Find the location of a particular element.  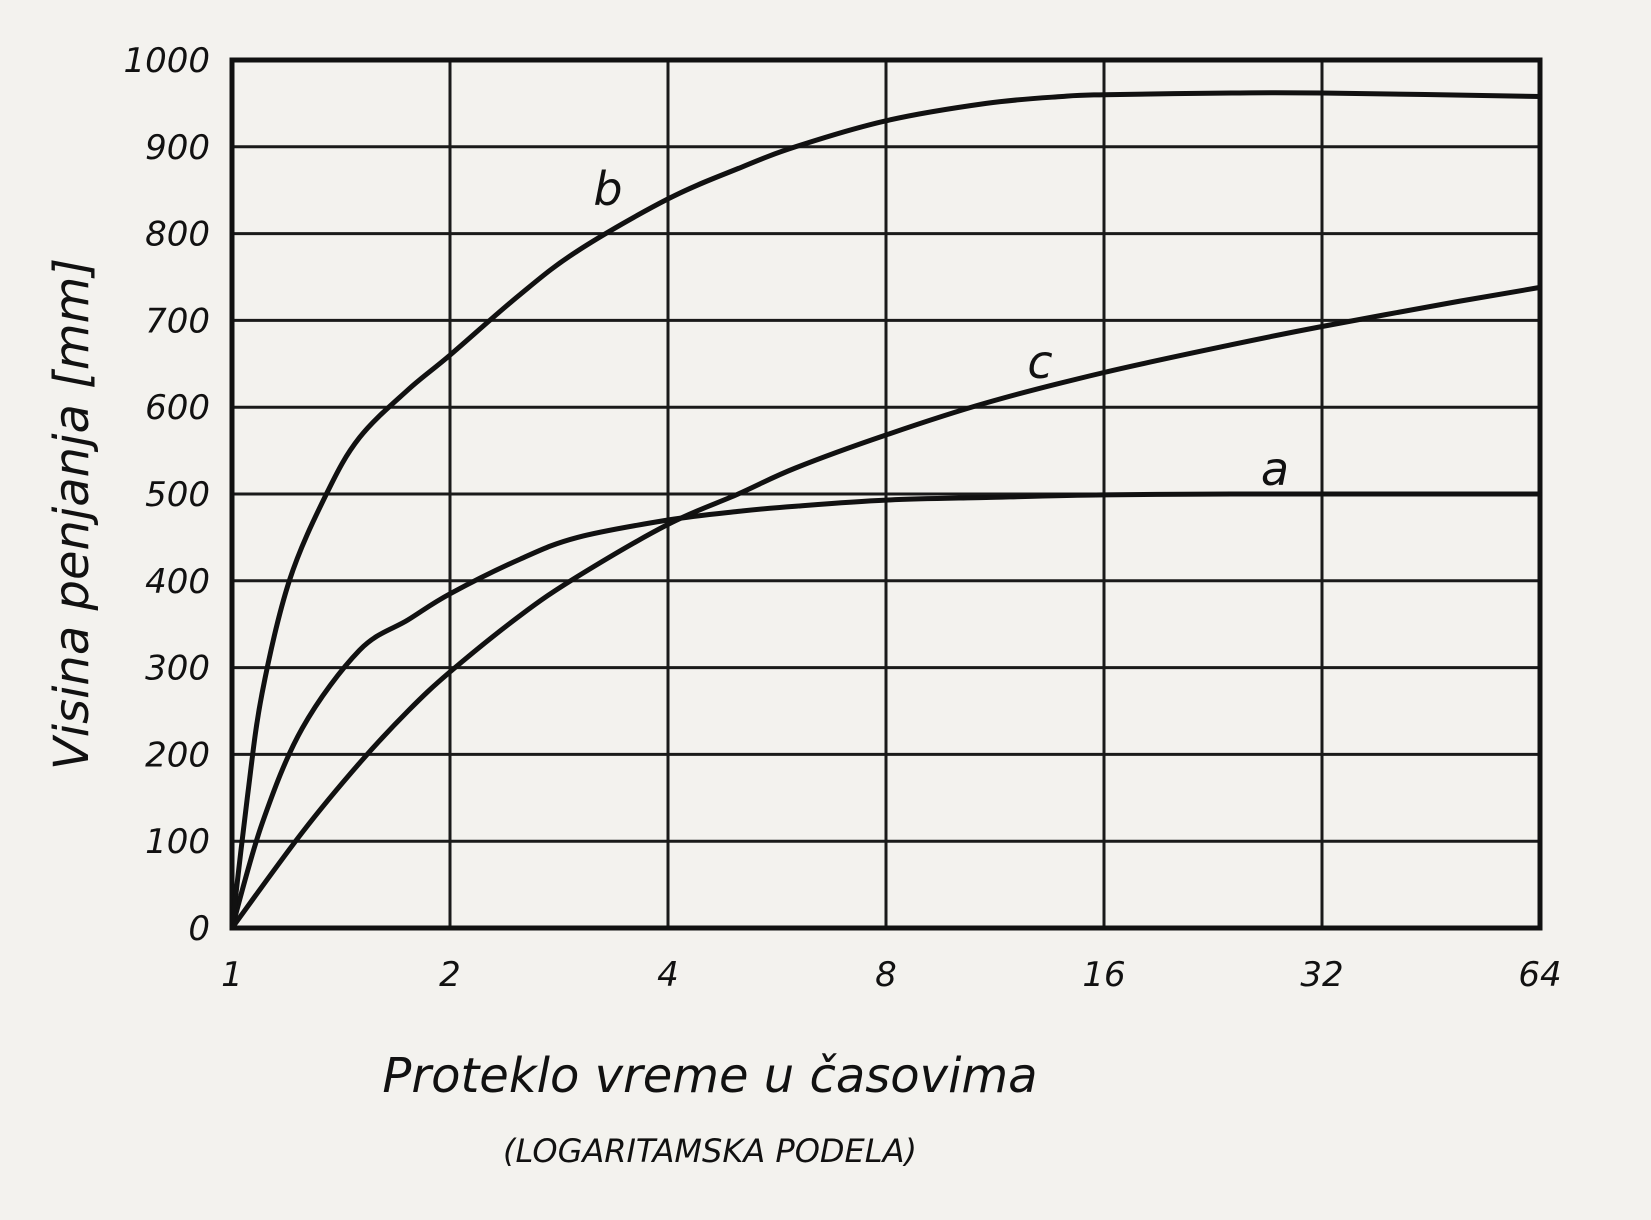

y-tick-label: 500 is located at coordinates (177, 495).